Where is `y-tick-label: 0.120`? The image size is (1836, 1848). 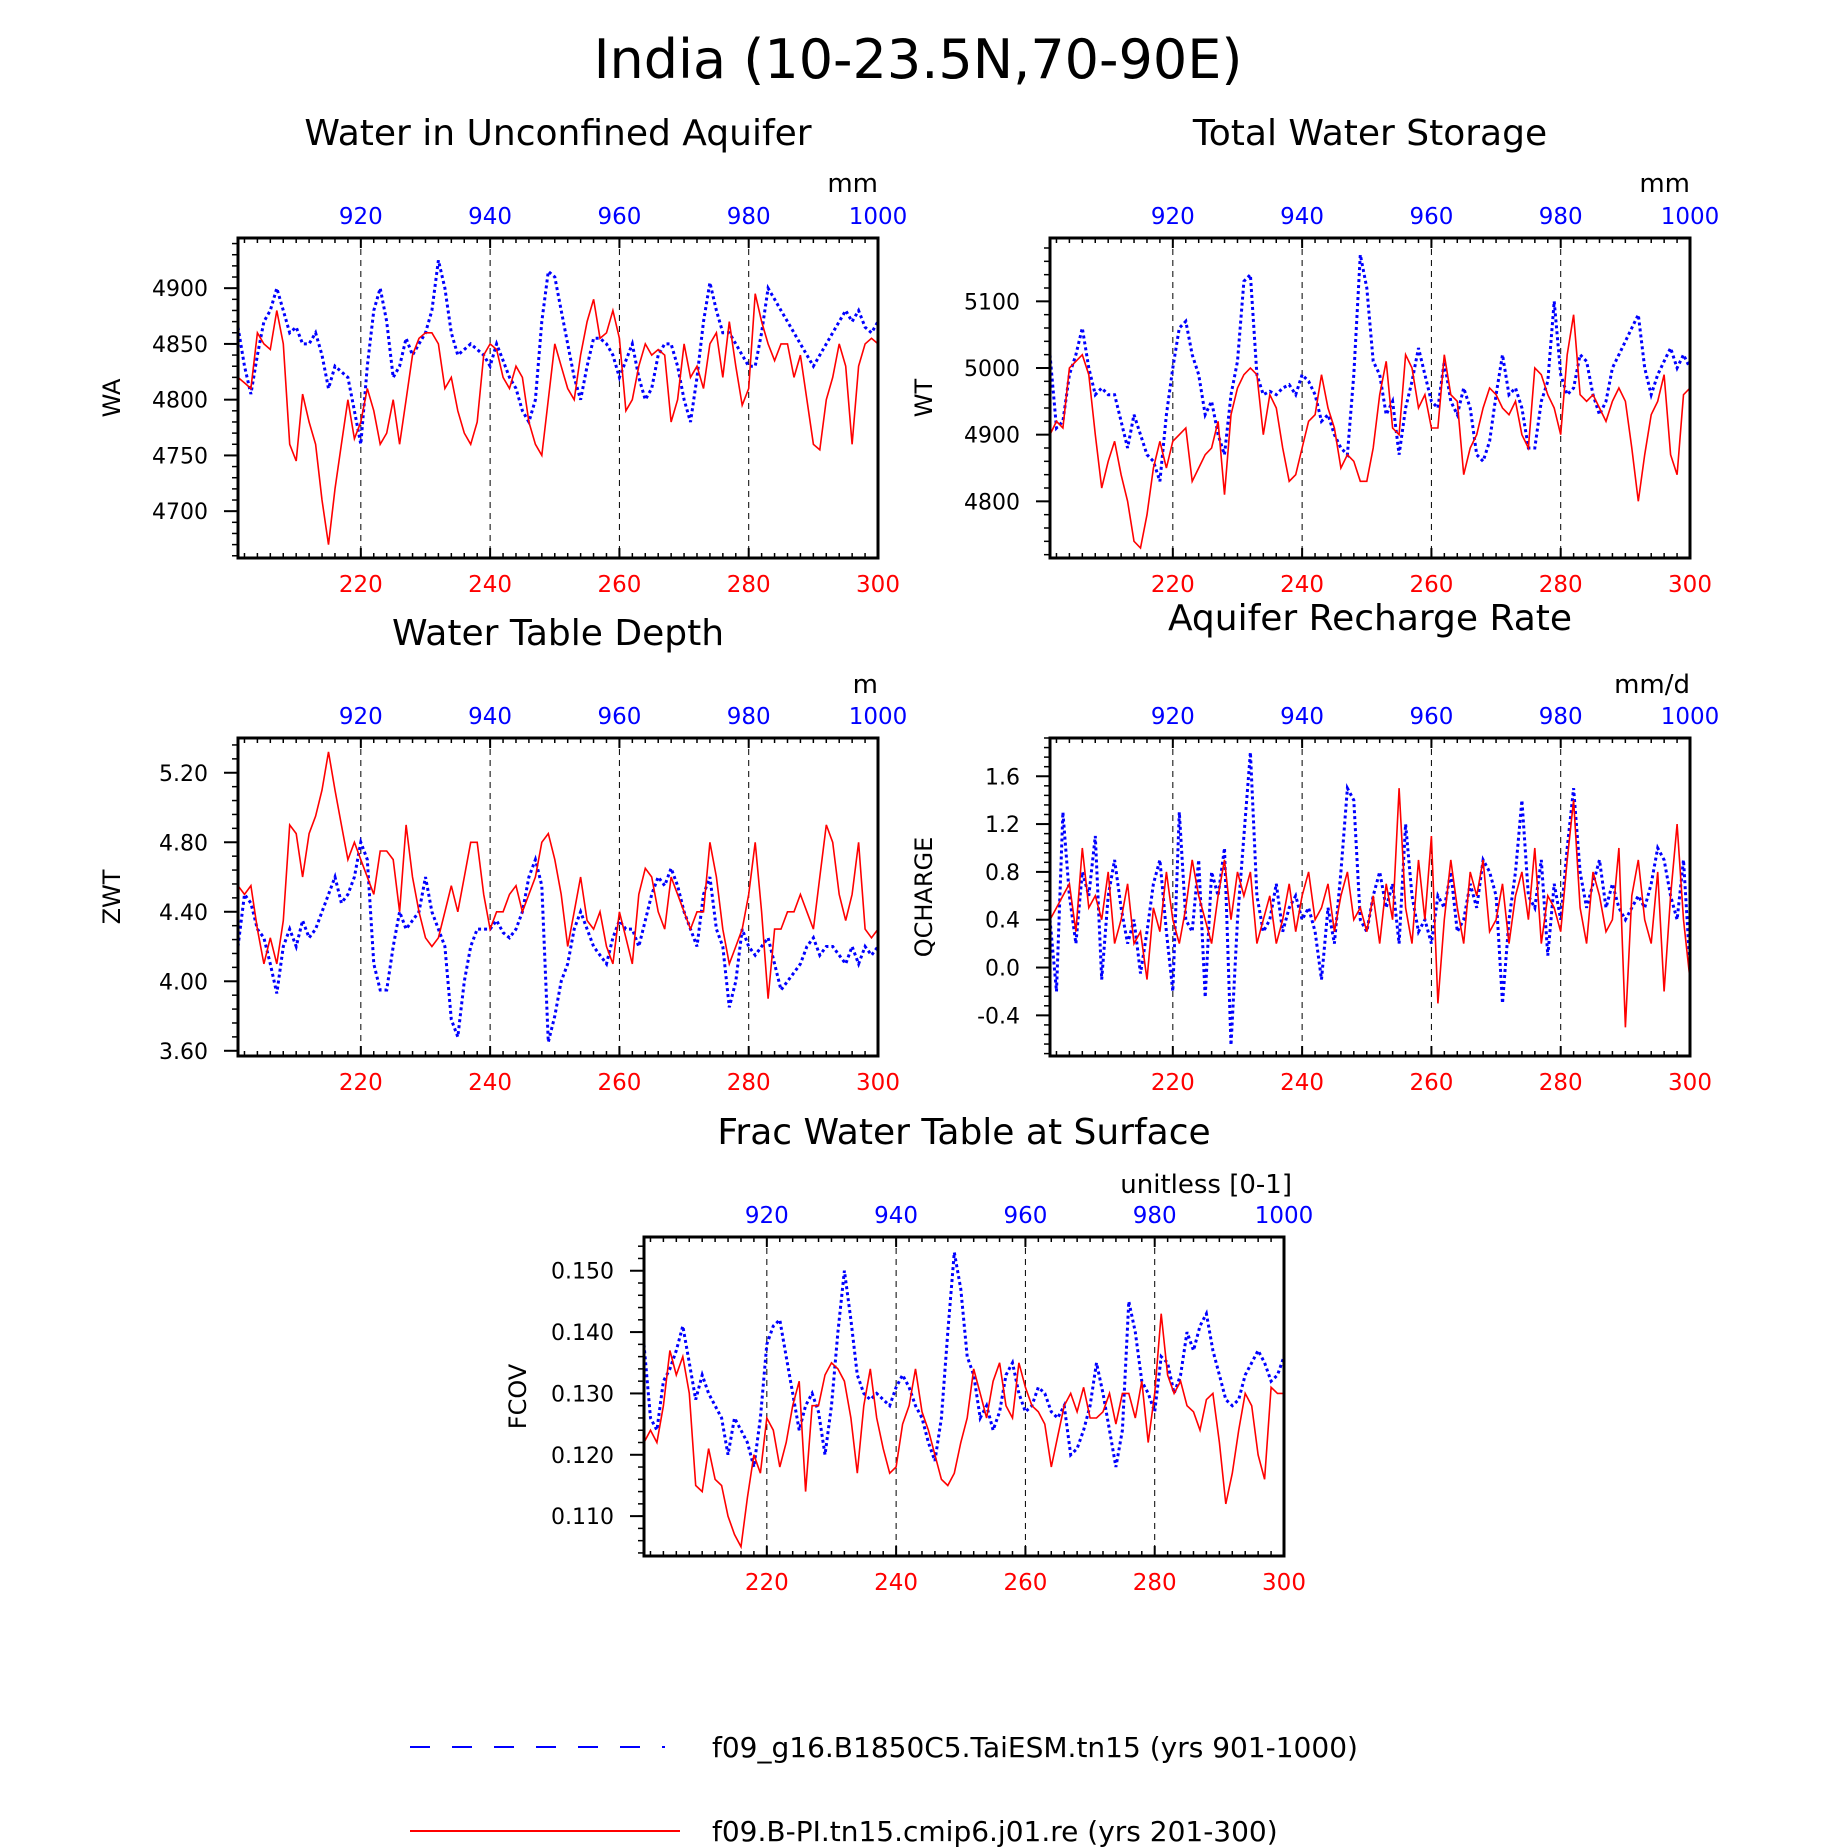 y-tick-label: 0.120 is located at coordinates (582, 1456).